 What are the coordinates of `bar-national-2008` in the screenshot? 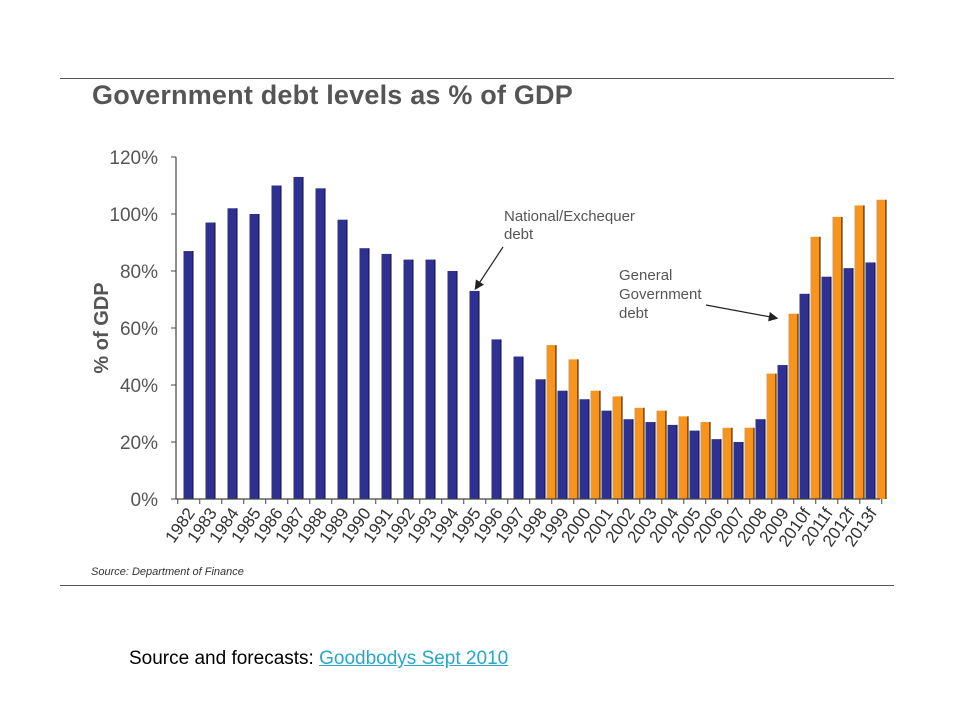 It's located at (760, 459).